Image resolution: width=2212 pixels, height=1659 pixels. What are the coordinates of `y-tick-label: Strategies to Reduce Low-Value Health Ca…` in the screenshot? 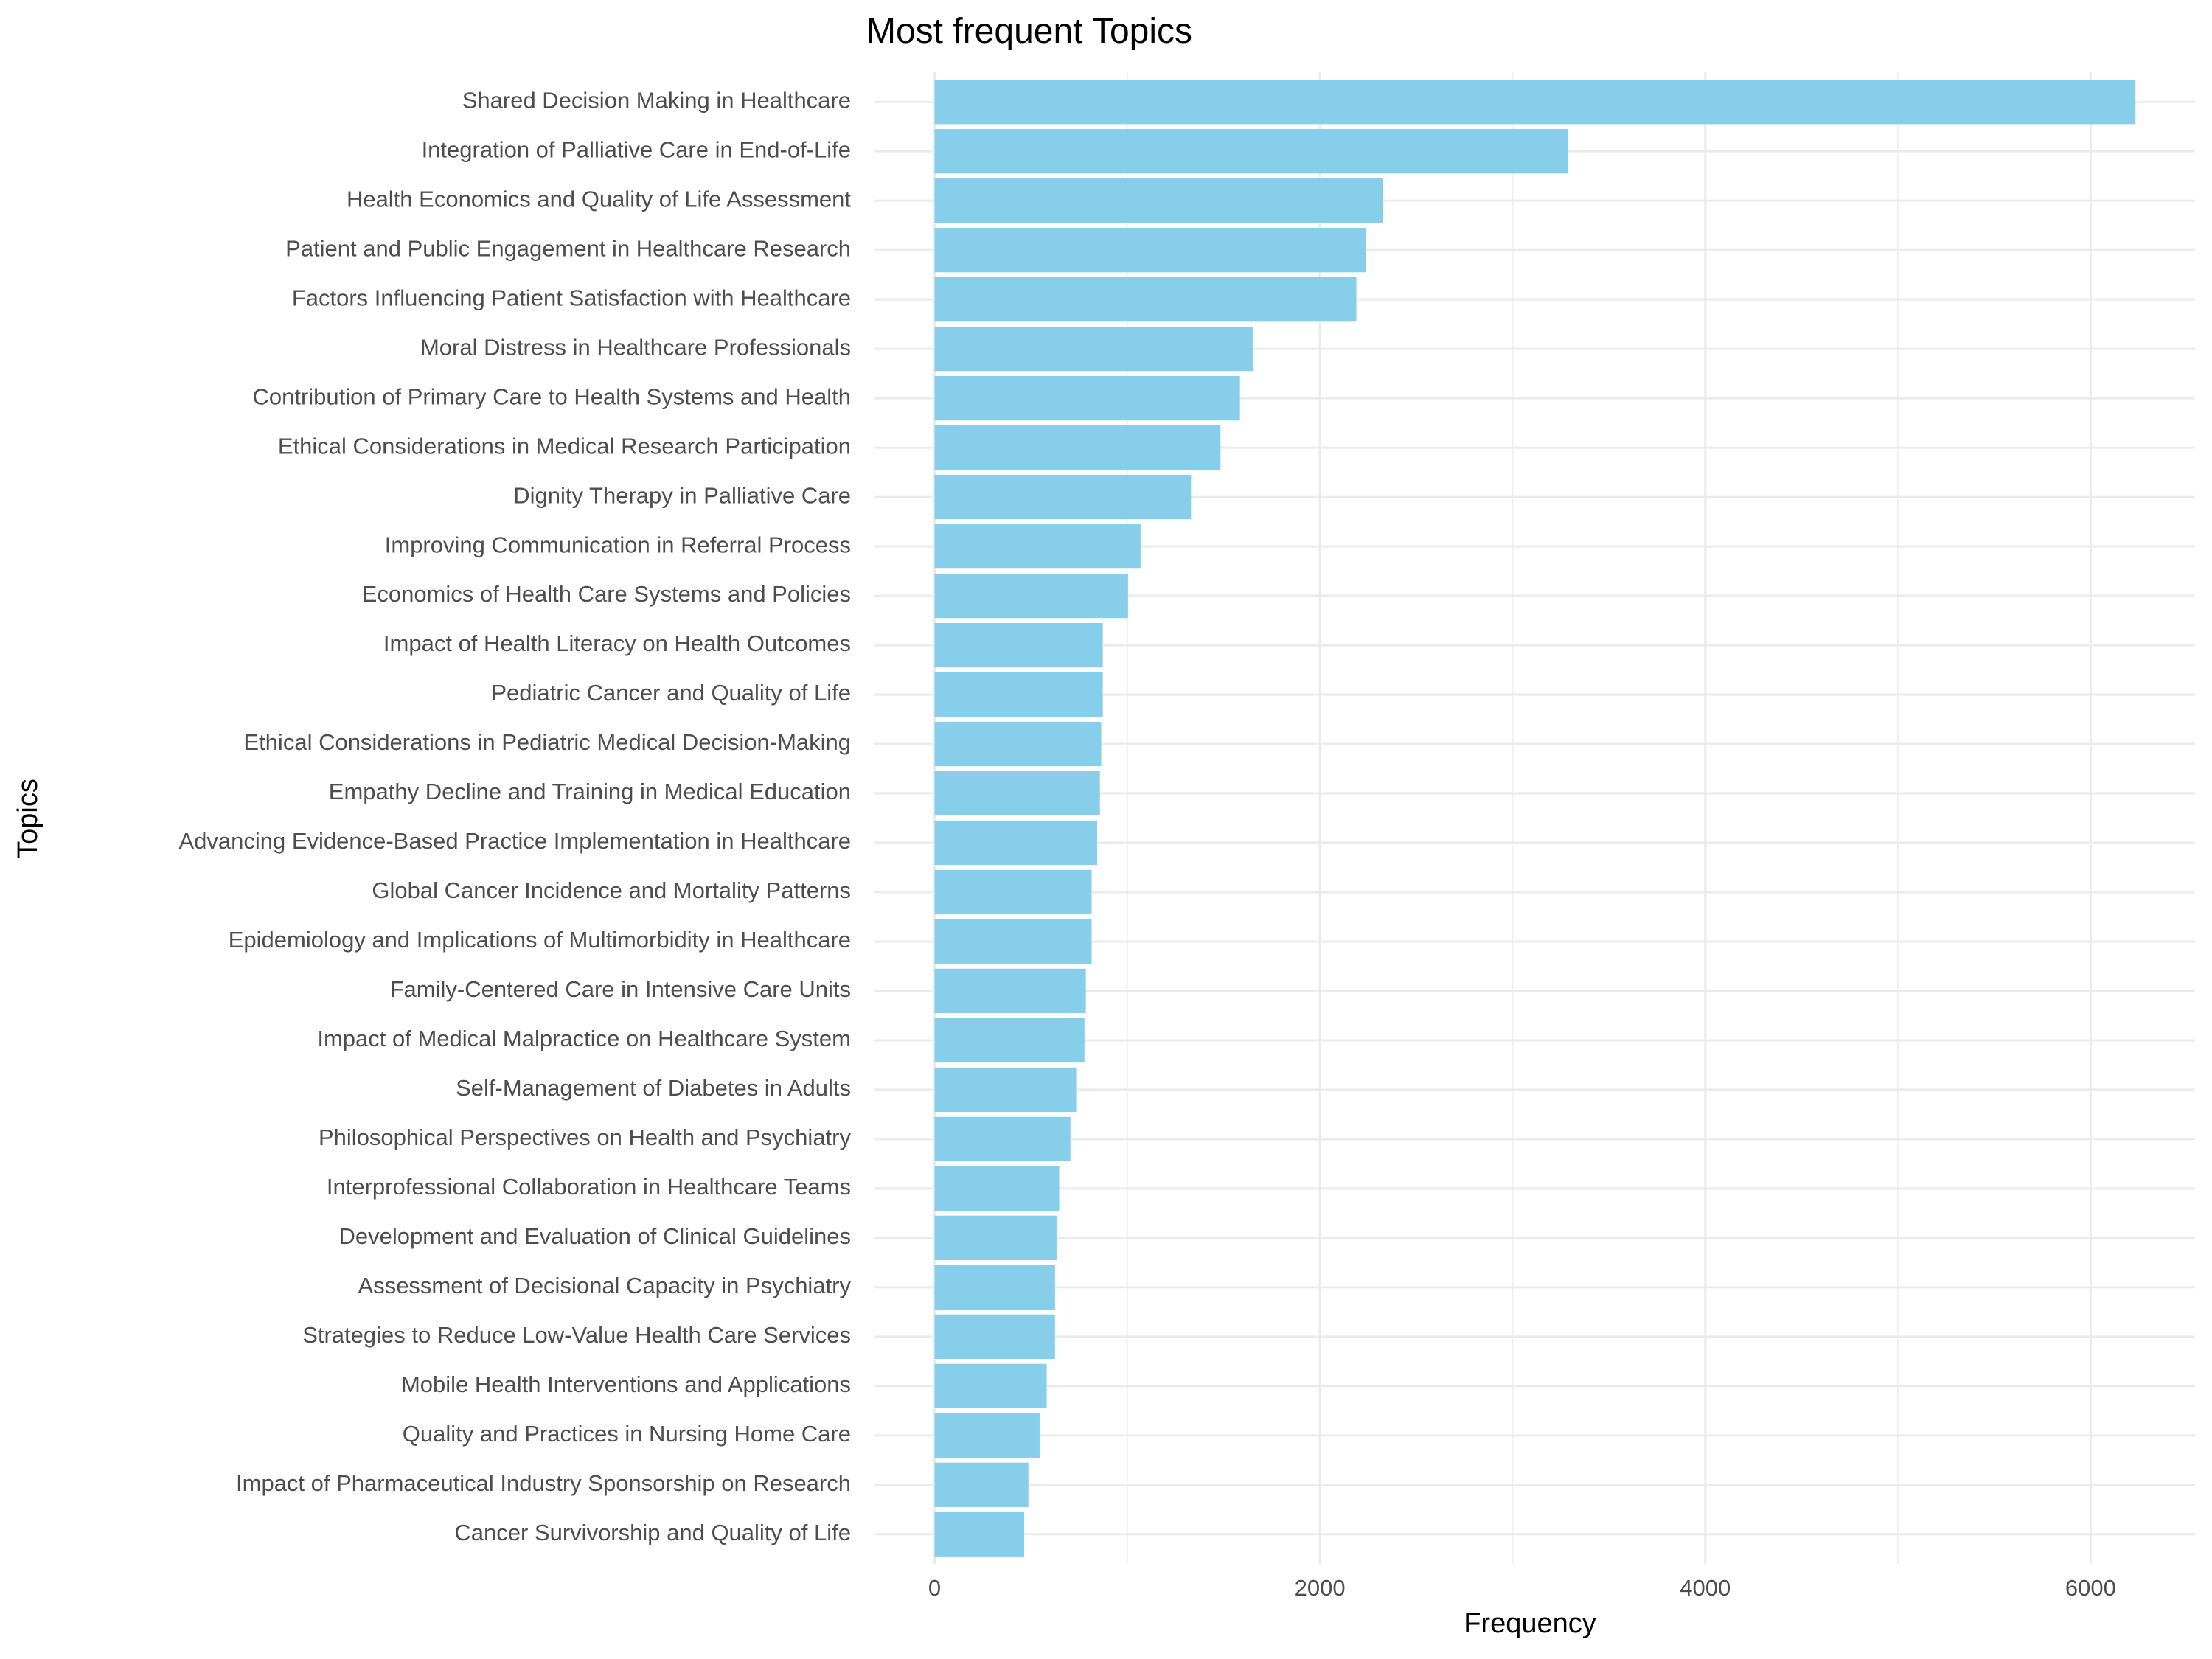 It's located at (576, 1335).